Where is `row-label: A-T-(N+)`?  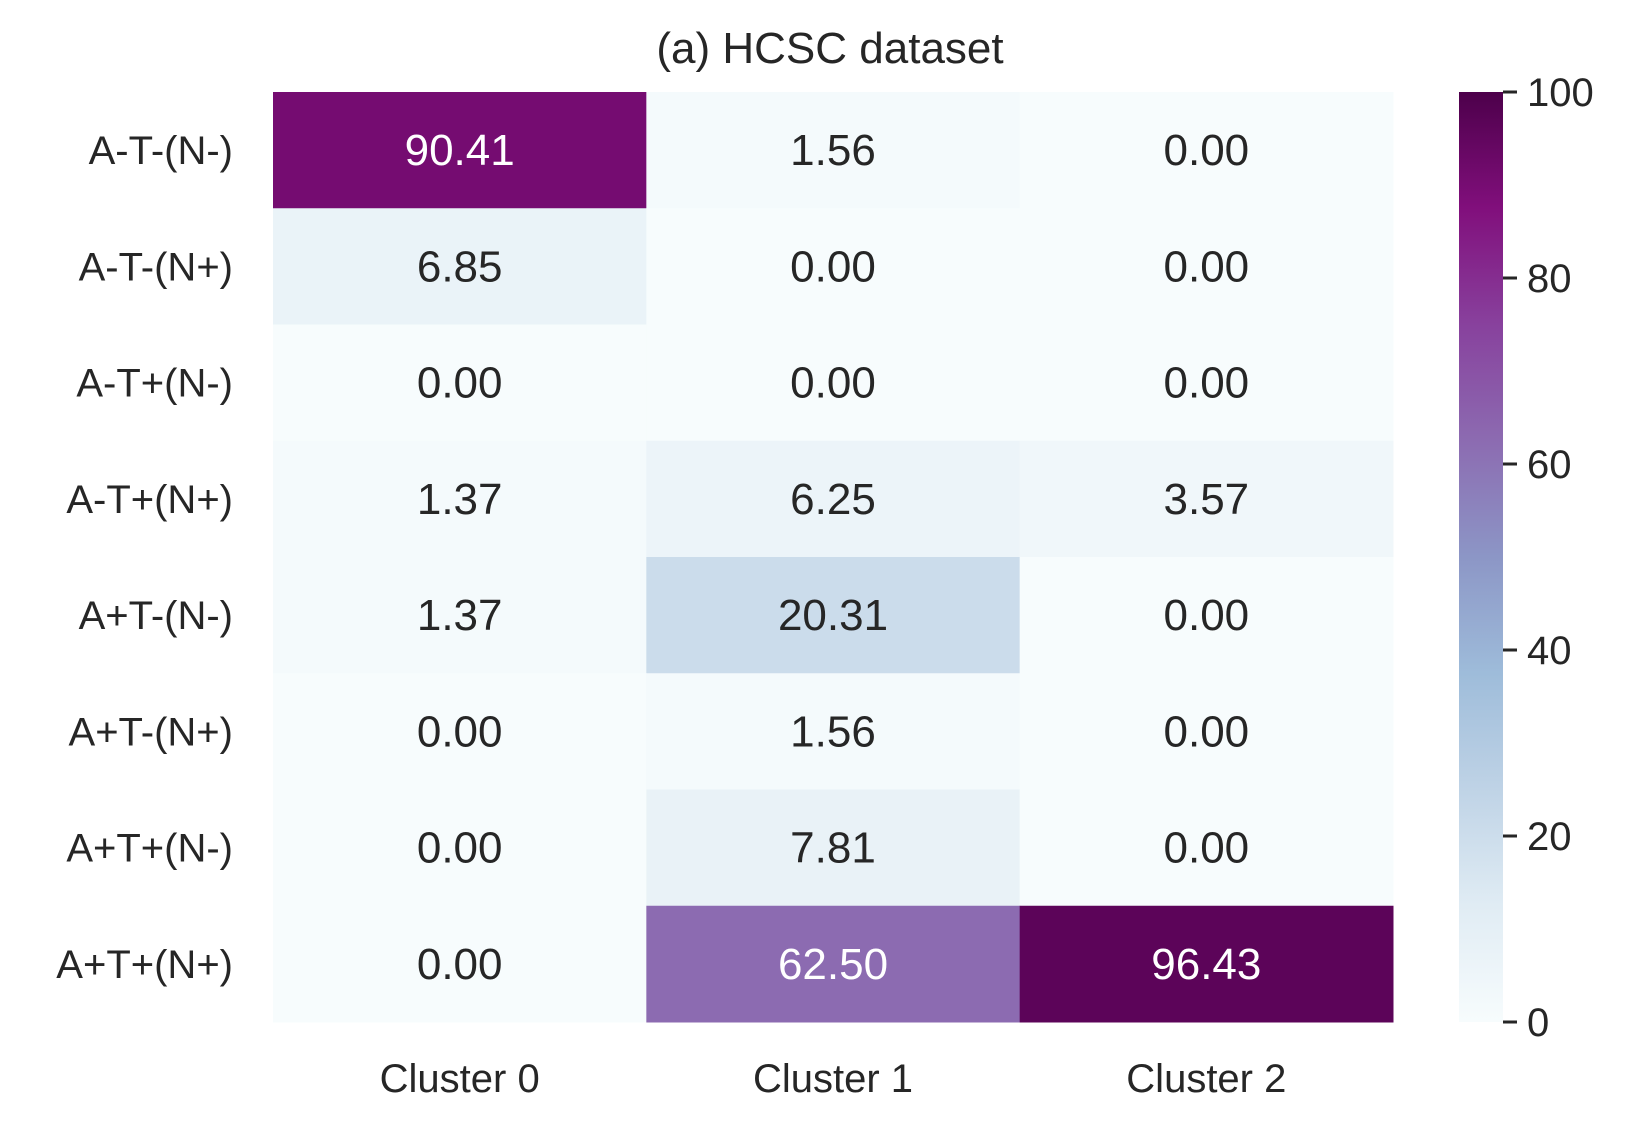
row-label: A-T-(N+) is located at coordinates (156, 267).